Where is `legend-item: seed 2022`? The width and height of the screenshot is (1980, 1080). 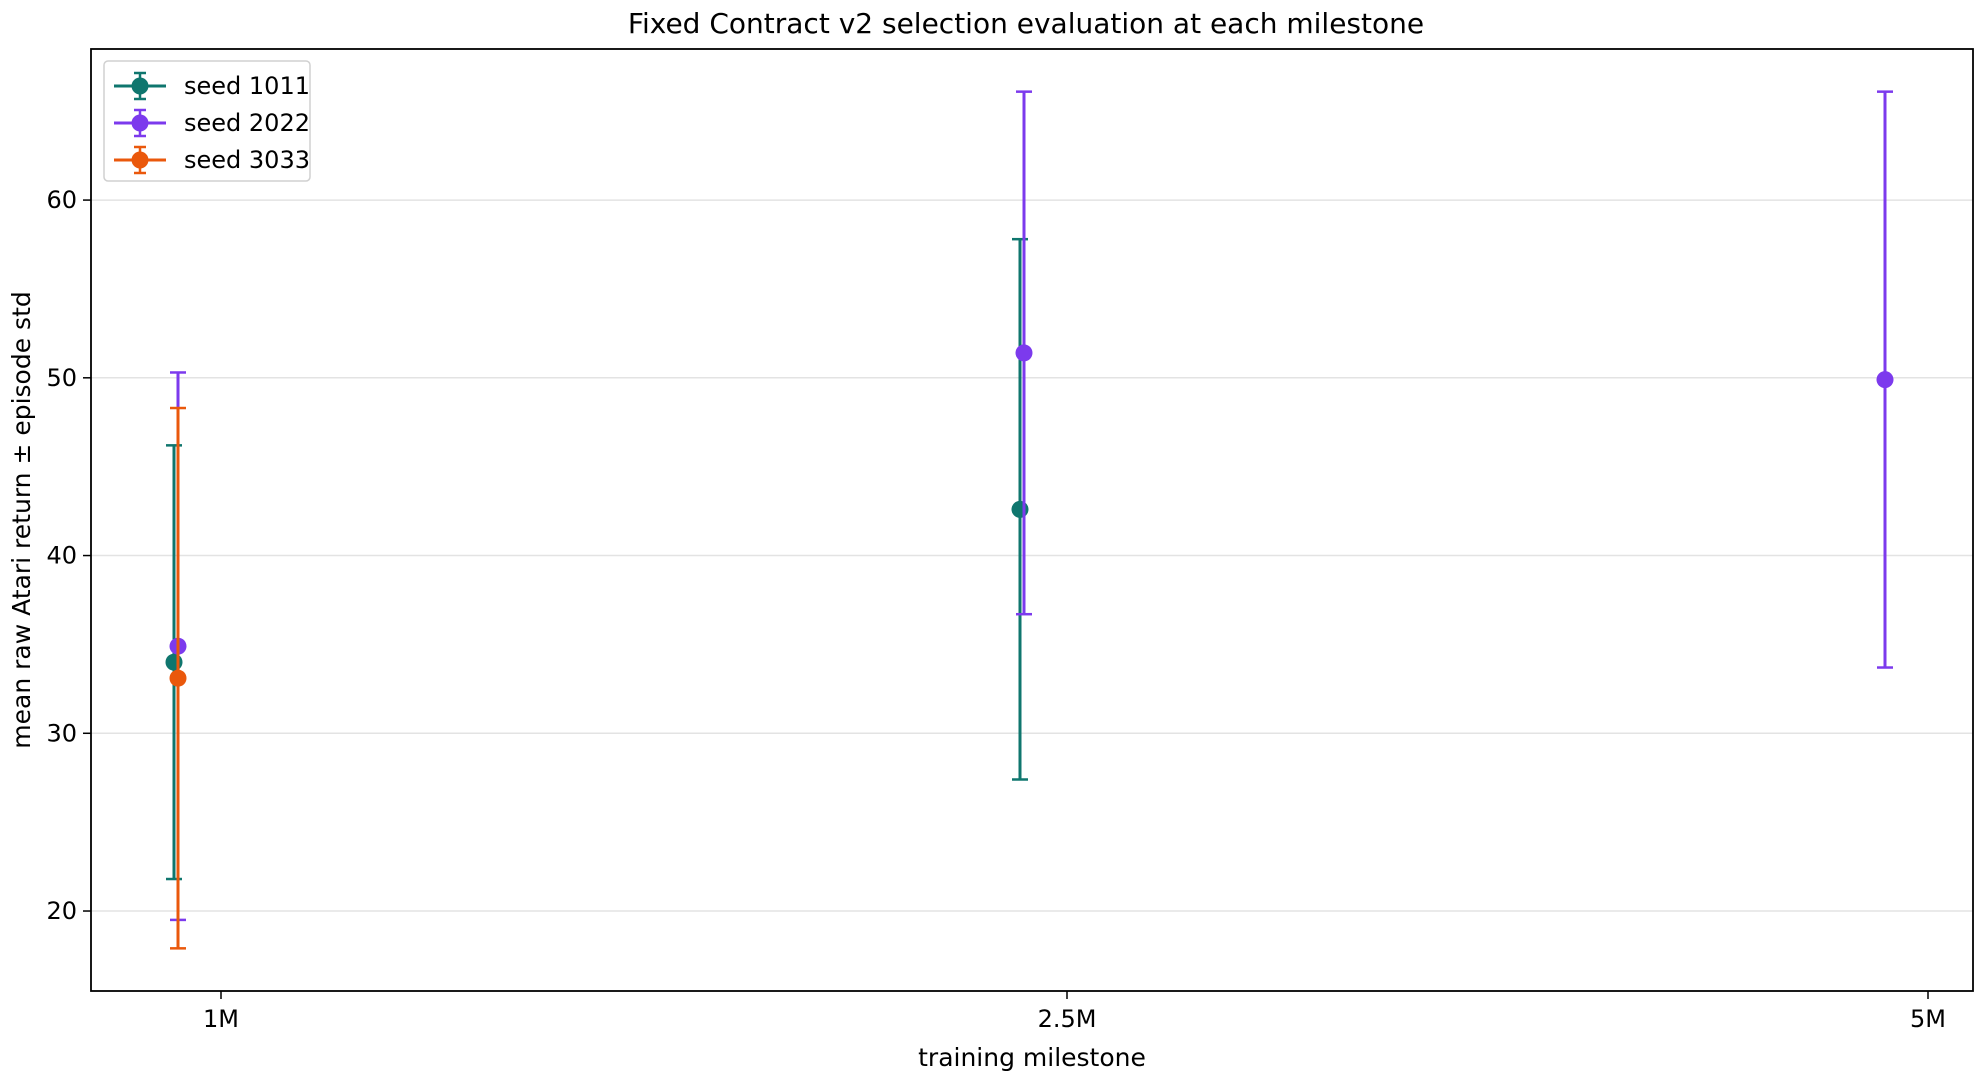
legend-item: seed 2022 is located at coordinates (212, 123).